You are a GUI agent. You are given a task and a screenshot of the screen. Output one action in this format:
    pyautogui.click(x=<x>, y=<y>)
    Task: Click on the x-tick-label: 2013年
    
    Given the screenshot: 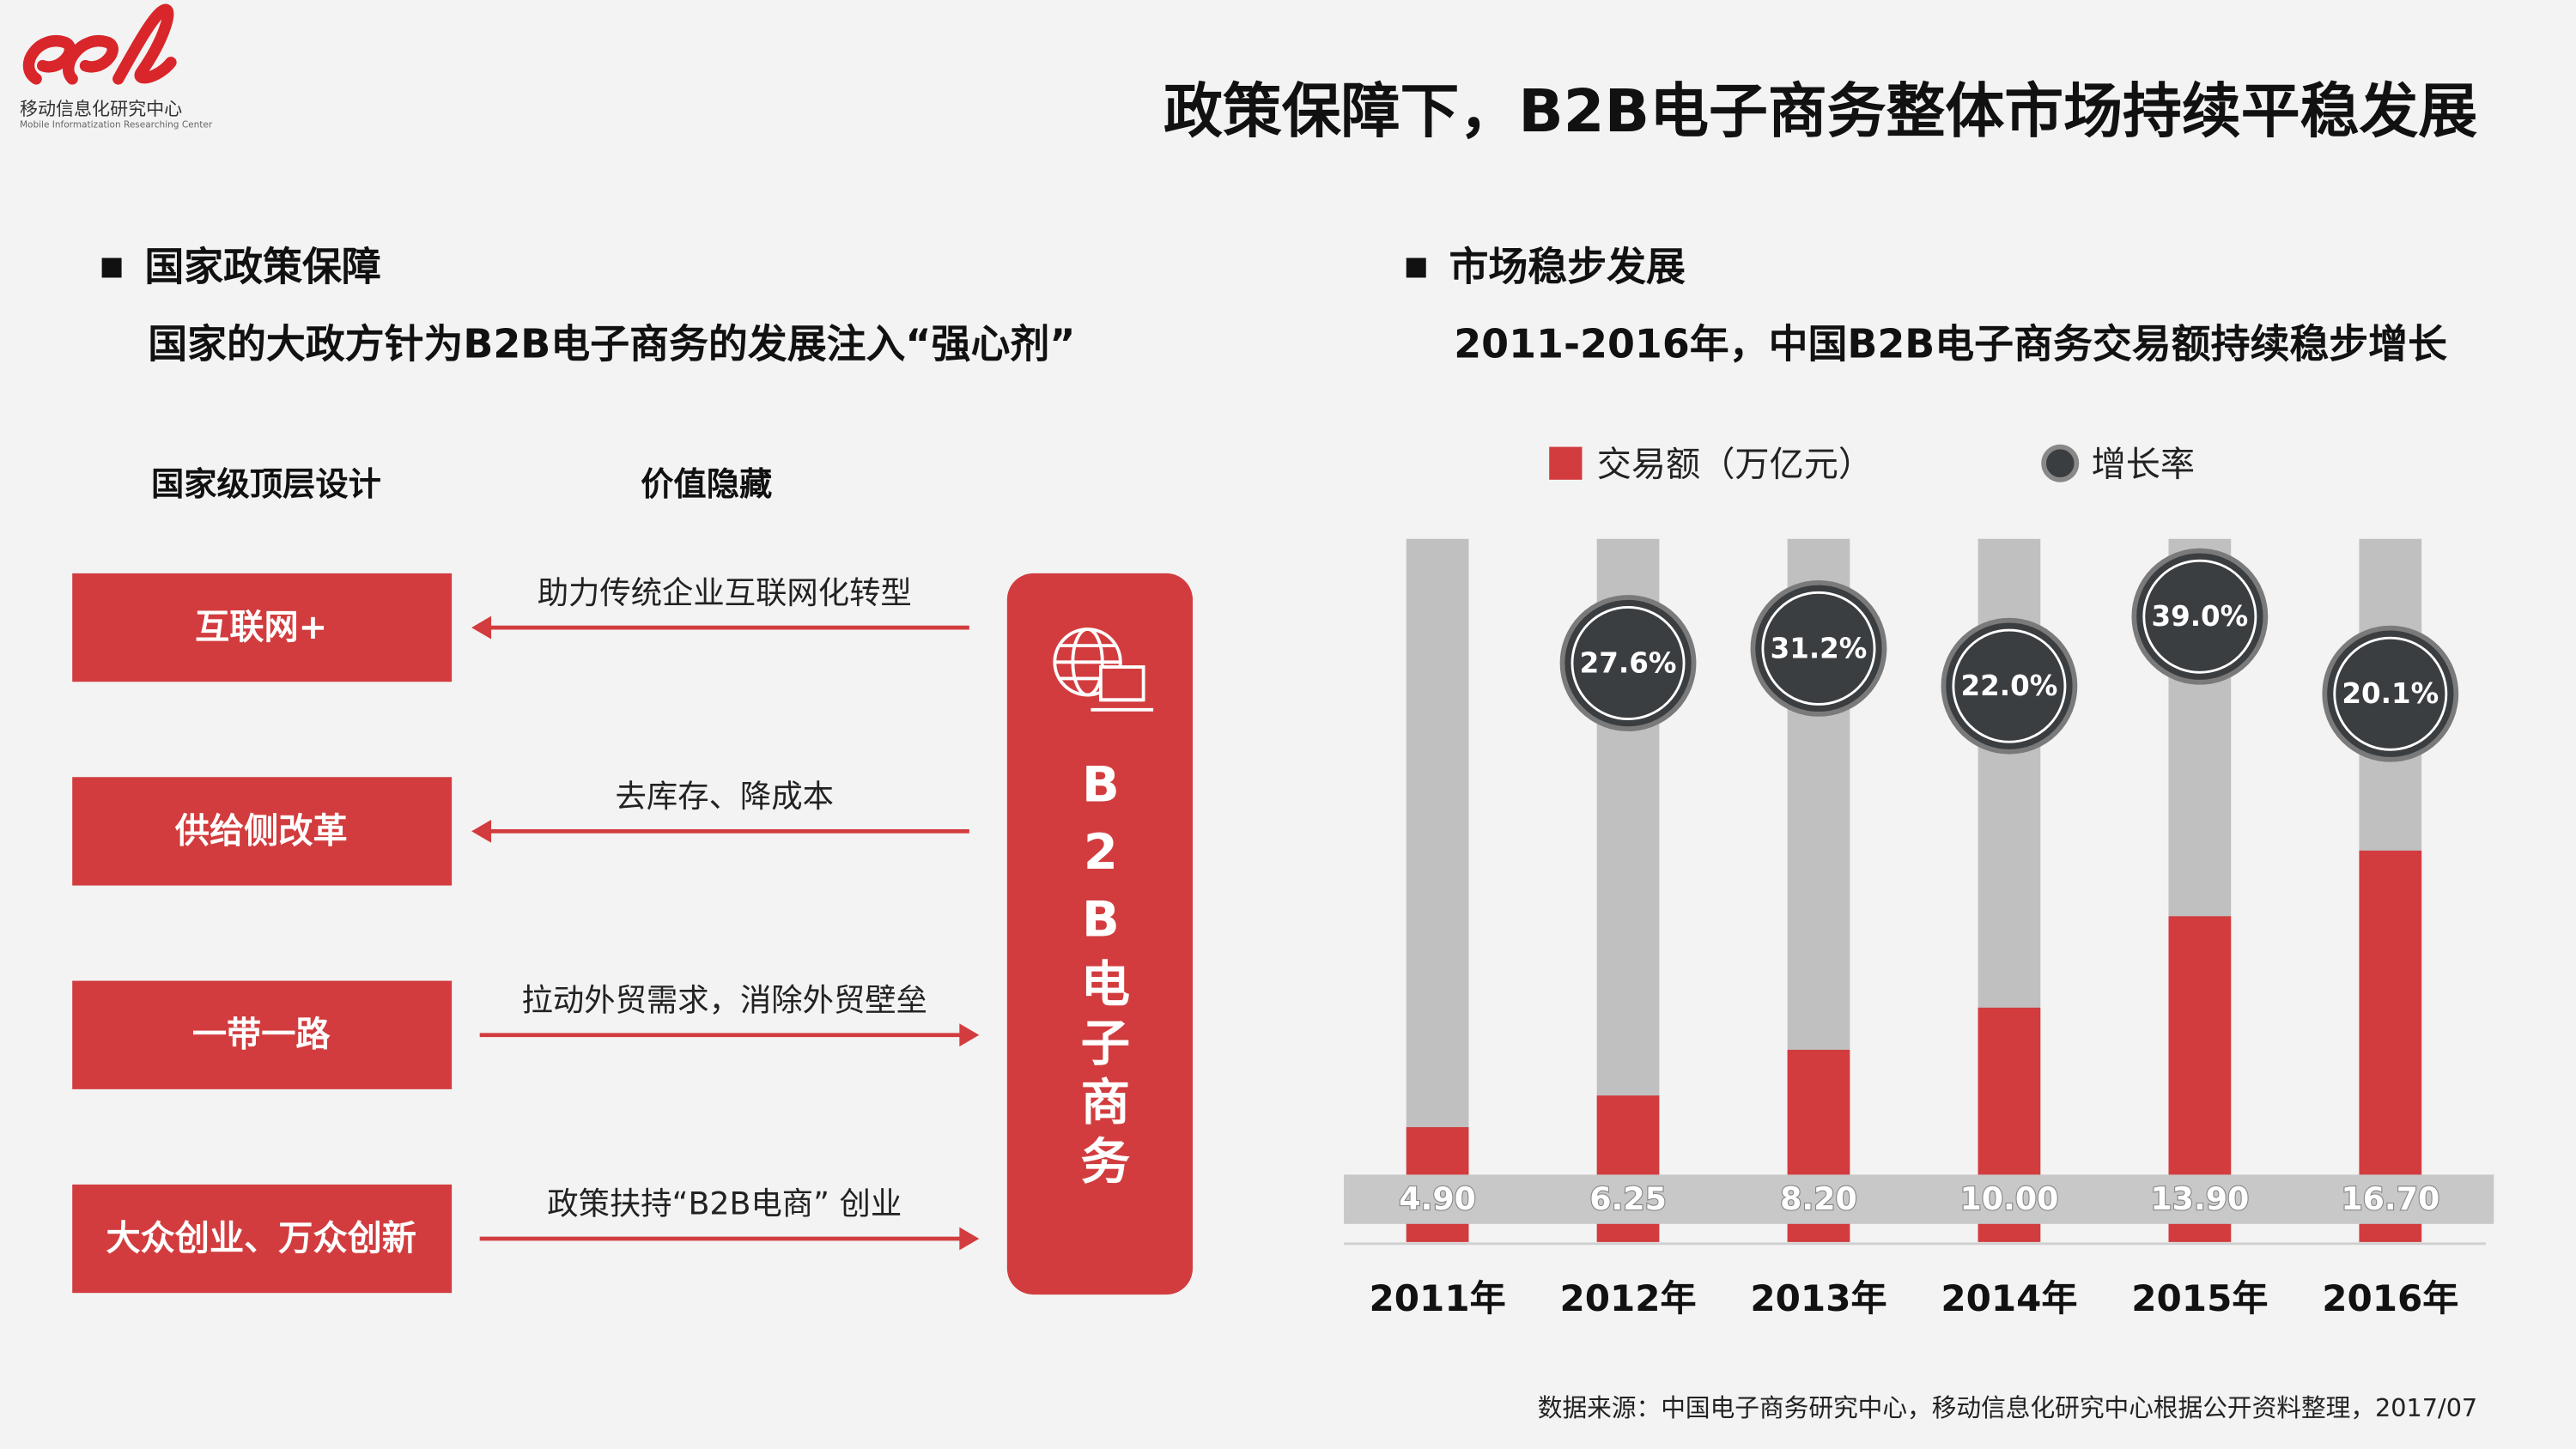 What is the action you would take?
    pyautogui.click(x=1818, y=1298)
    